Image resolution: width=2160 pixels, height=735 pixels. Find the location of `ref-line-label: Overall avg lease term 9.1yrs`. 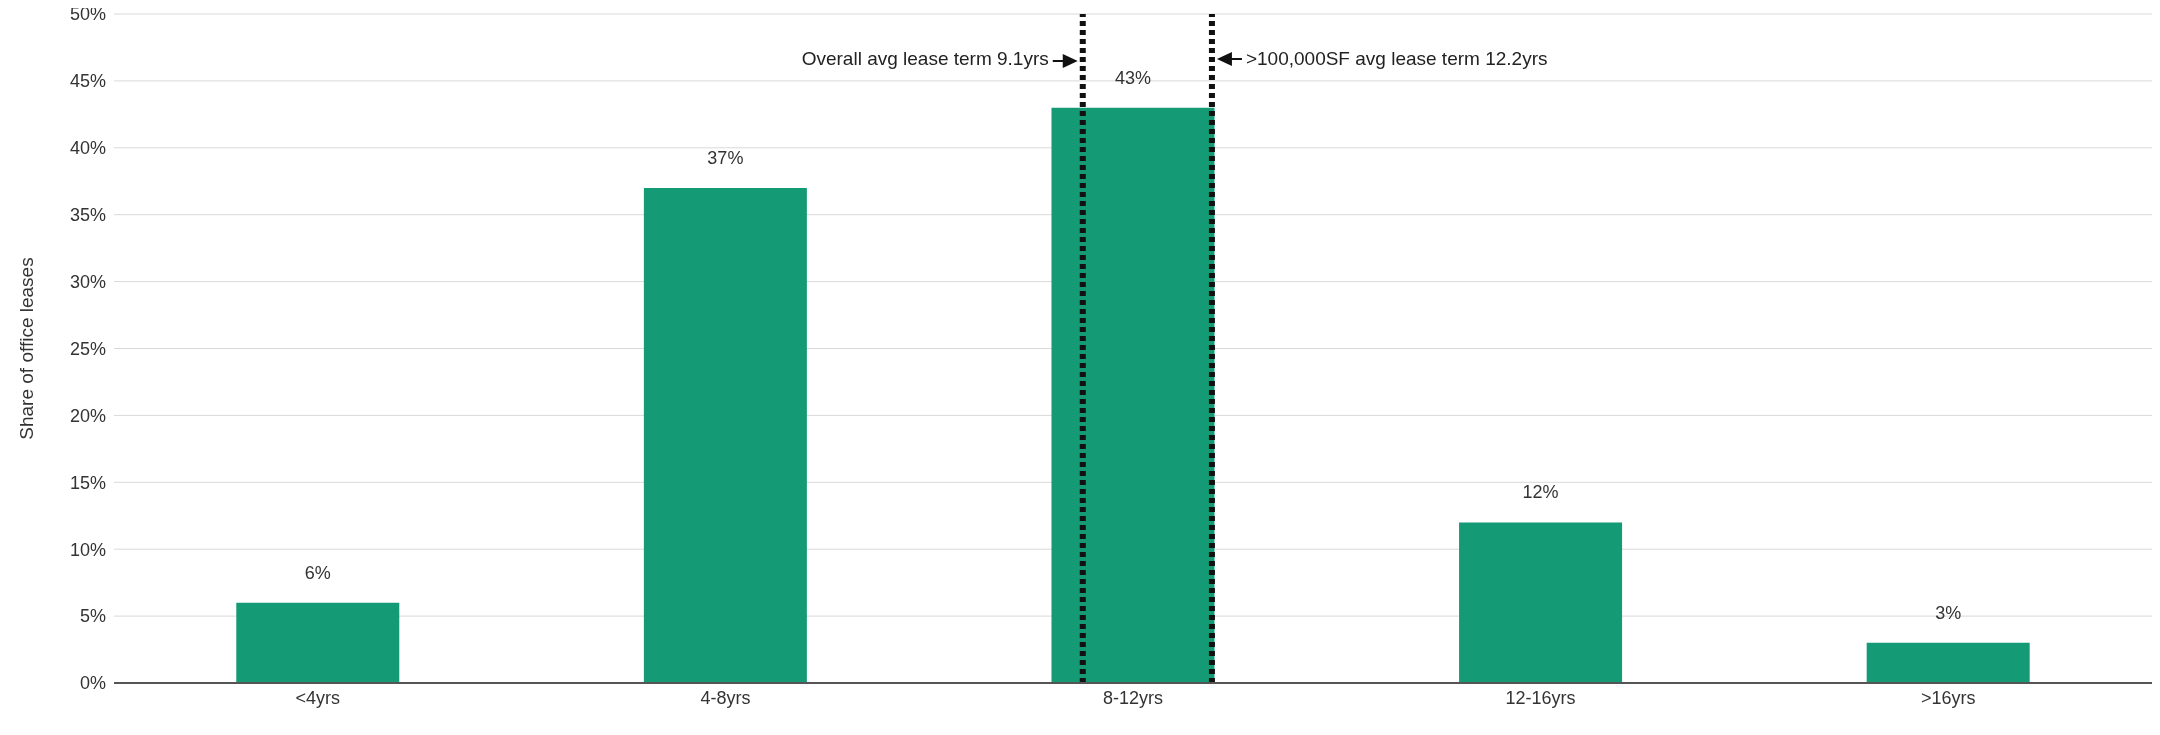

ref-line-label: Overall avg lease term 9.1yrs is located at coordinates (925, 58).